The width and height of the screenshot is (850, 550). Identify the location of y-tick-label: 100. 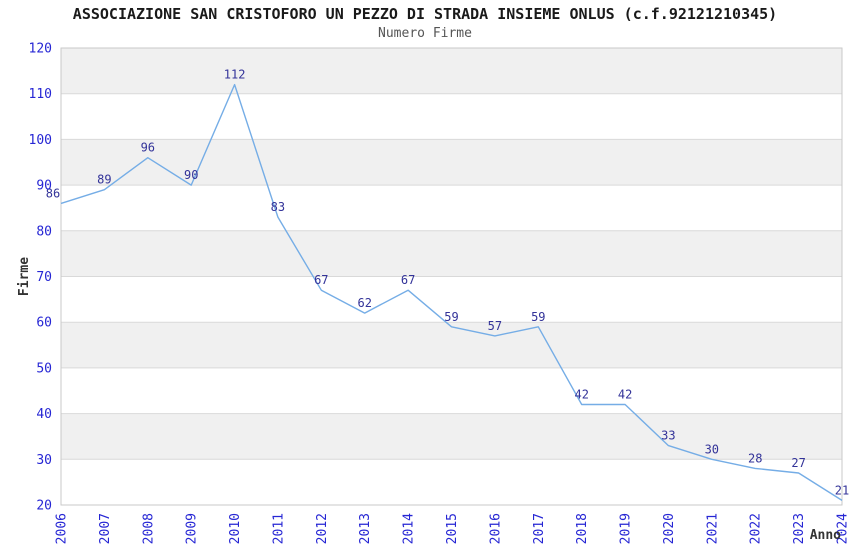
(40, 140).